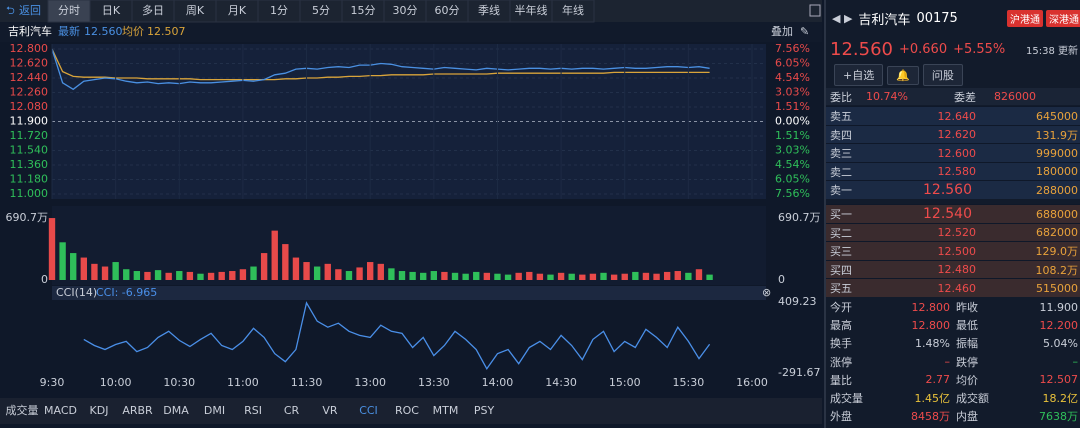 The height and width of the screenshot is (428, 1080). I want to click on y2-tick-label: 3.03%, so click(792, 91).